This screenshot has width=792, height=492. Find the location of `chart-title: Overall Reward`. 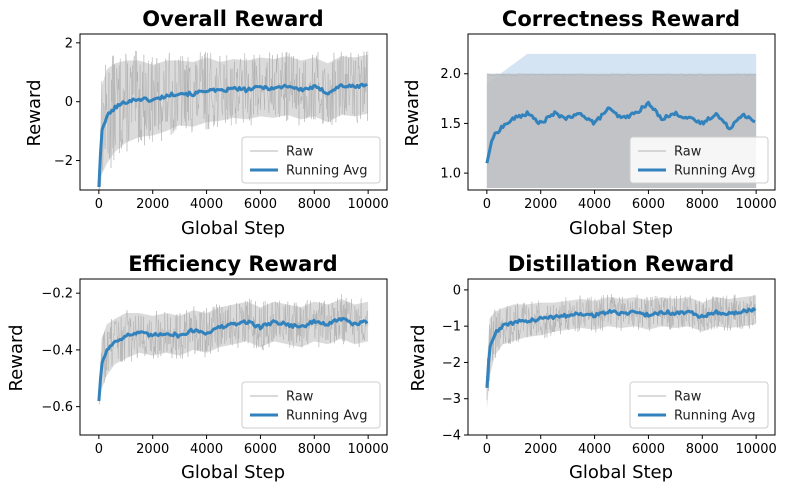

chart-title: Overall Reward is located at coordinates (232, 19).